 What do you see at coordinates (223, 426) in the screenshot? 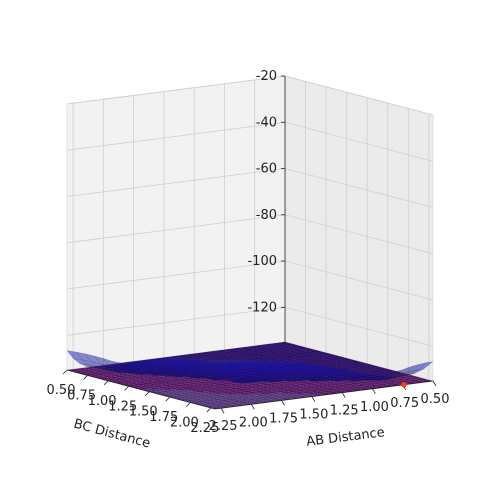
I see `x-tick-label: 2.25` at bounding box center [223, 426].